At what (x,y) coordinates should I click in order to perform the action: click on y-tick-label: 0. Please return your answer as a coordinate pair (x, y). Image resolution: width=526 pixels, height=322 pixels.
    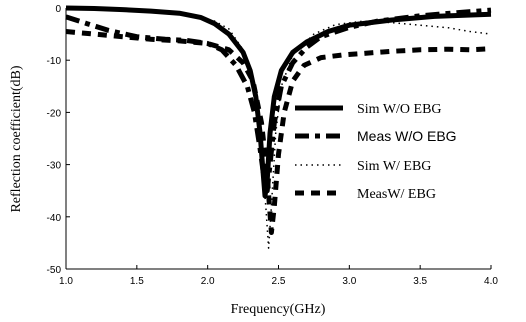
    Looking at the image, I should click on (58, 9).